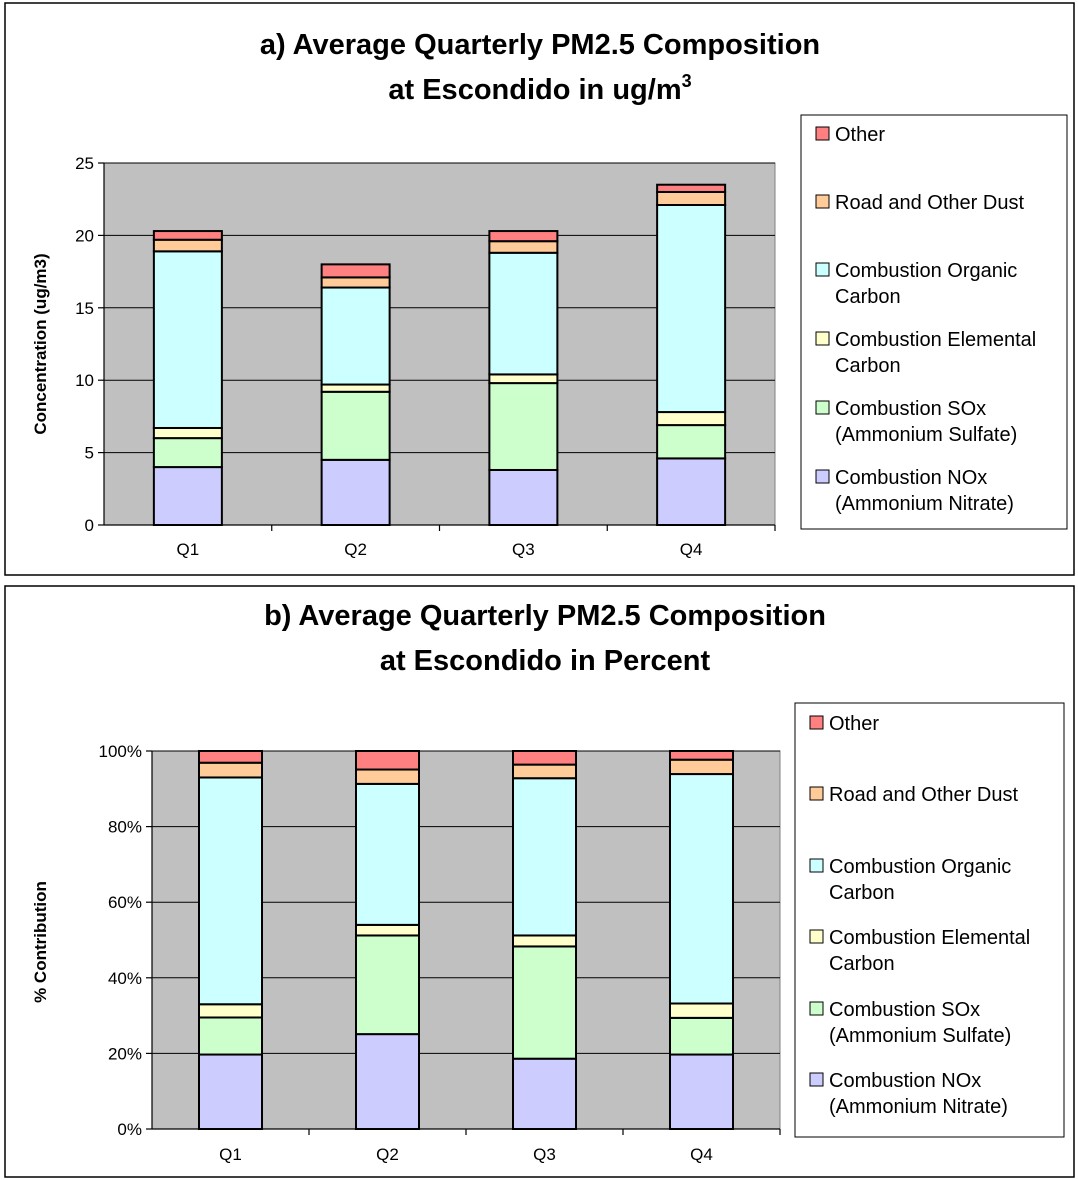 The width and height of the screenshot is (1078, 1180). Describe the element at coordinates (920, 1036) in the screenshot. I see `chart-b-legend-label: (Ammonium Sulfate)` at that location.